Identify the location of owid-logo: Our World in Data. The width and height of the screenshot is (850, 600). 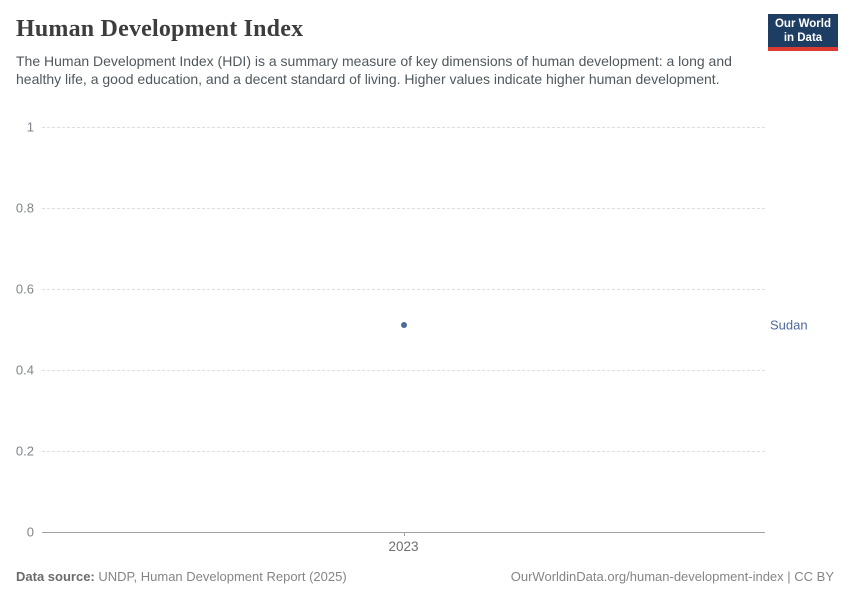
(803, 32).